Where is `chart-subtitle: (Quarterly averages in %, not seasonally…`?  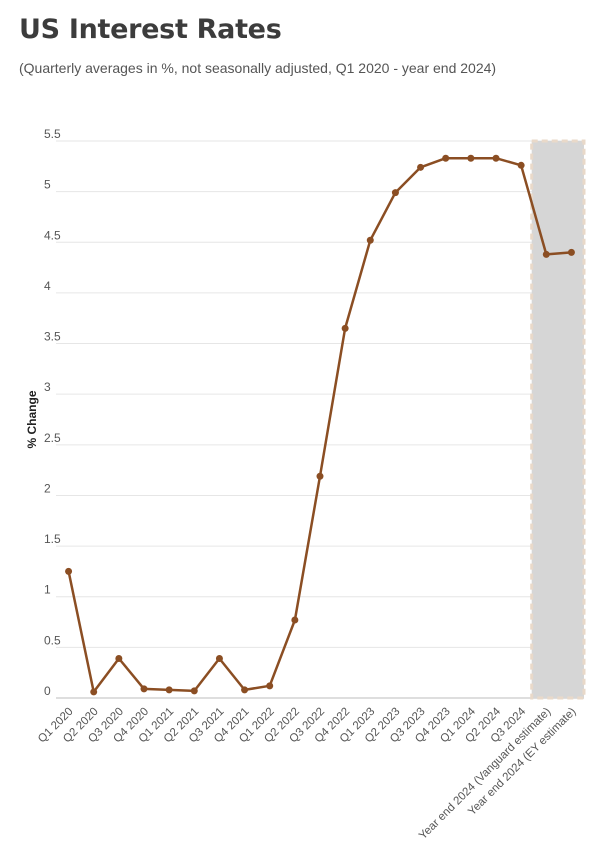 chart-subtitle: (Quarterly averages in %, not seasonally… is located at coordinates (258, 68).